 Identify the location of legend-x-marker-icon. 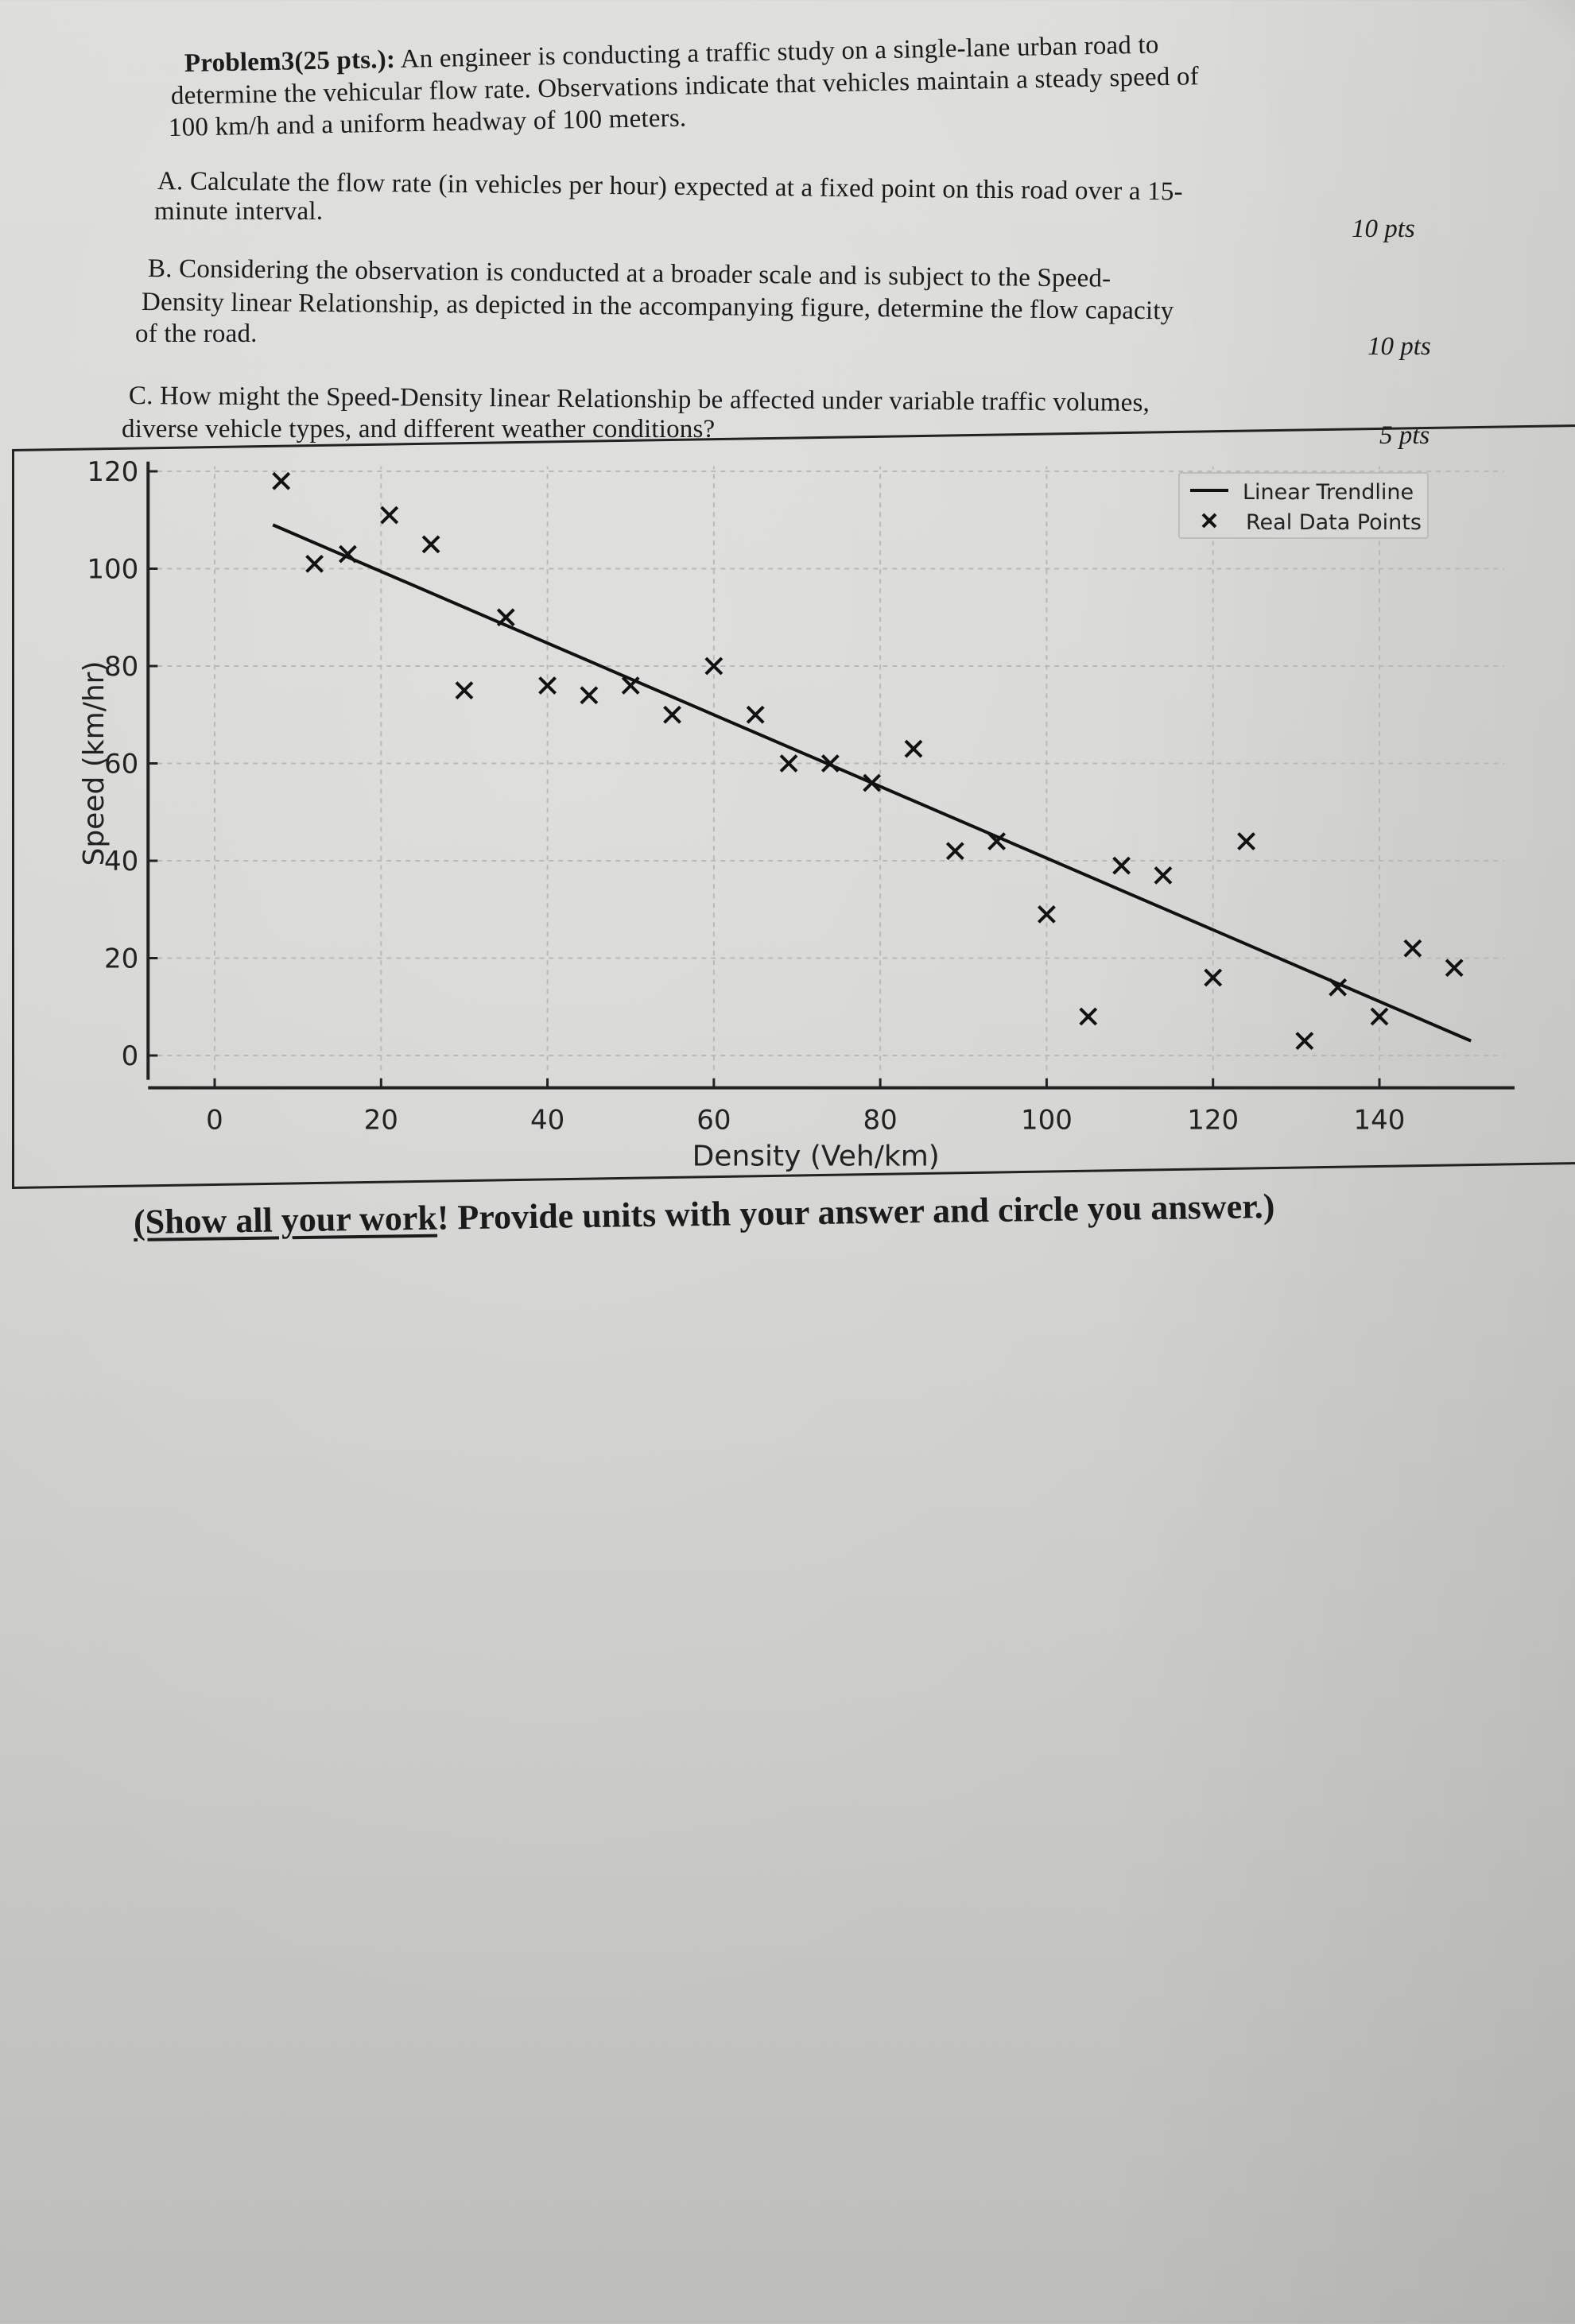
(1209, 521).